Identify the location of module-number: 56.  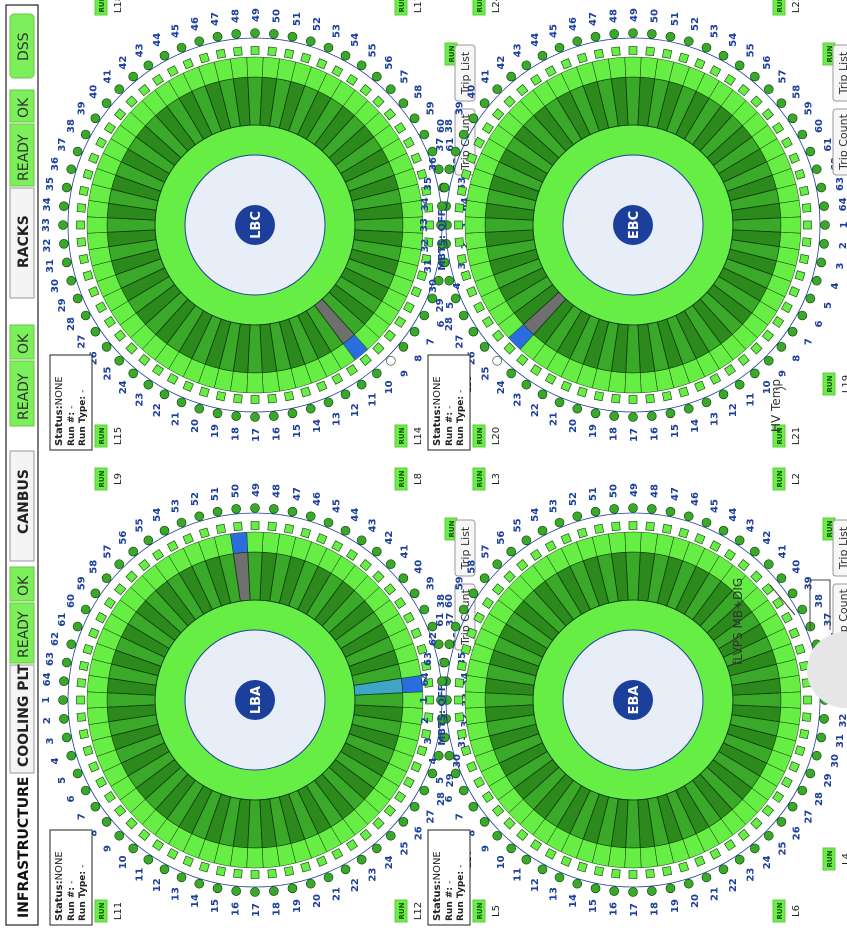
(123, 538).